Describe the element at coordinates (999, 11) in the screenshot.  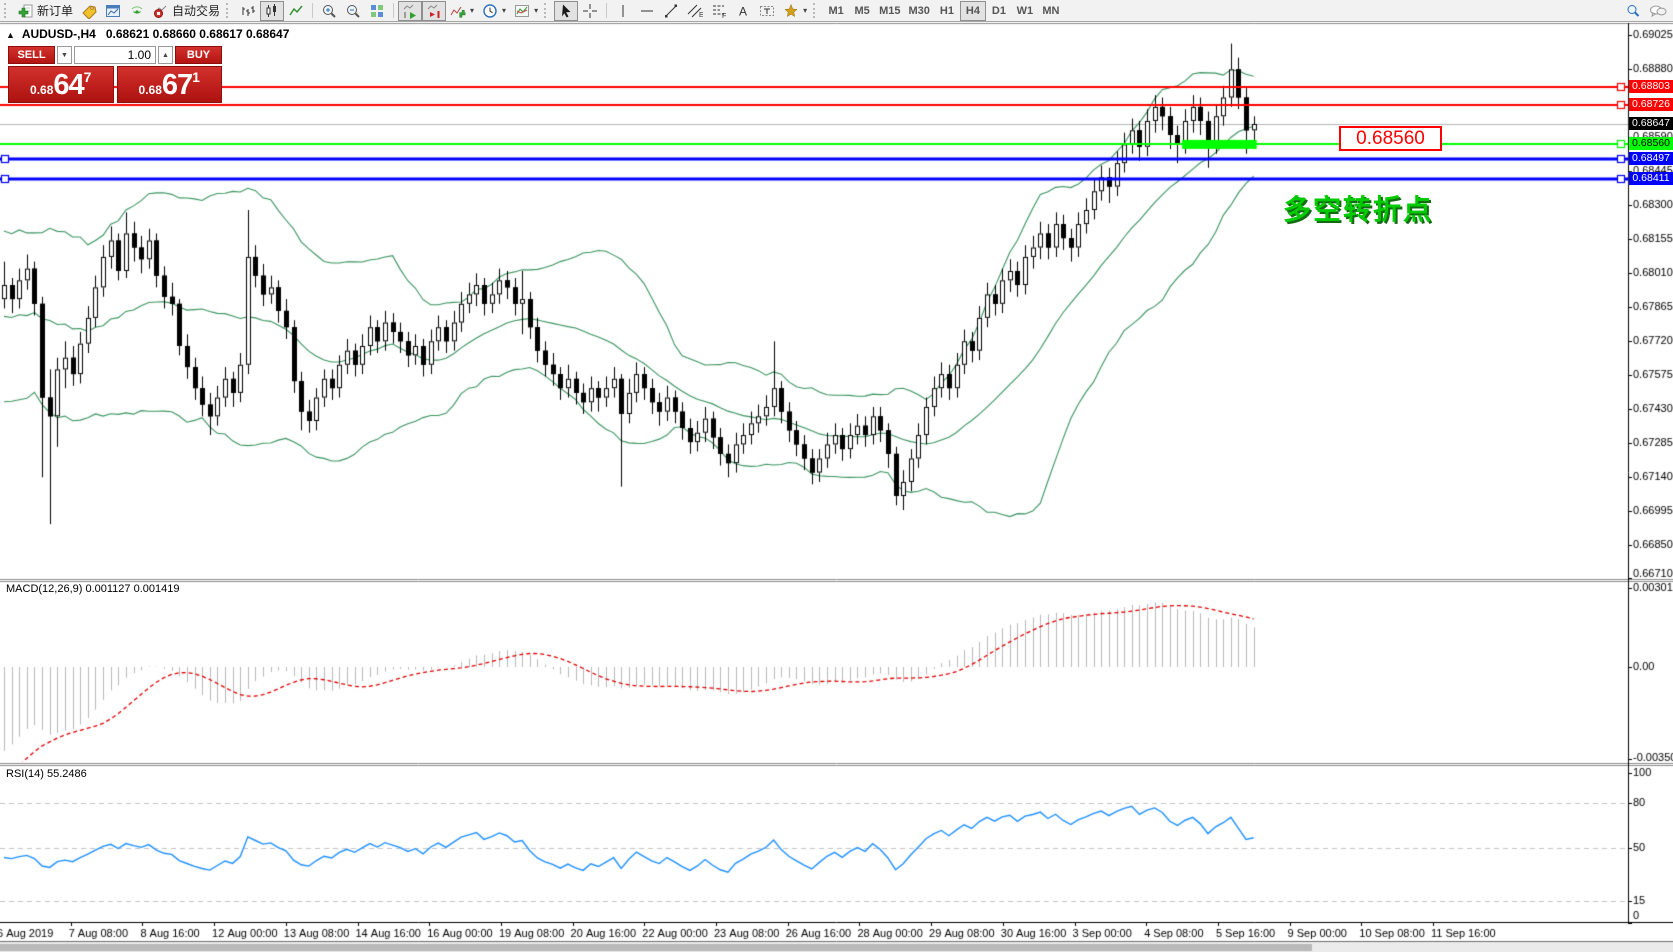
I see `timeframe-d1-button: D1` at that location.